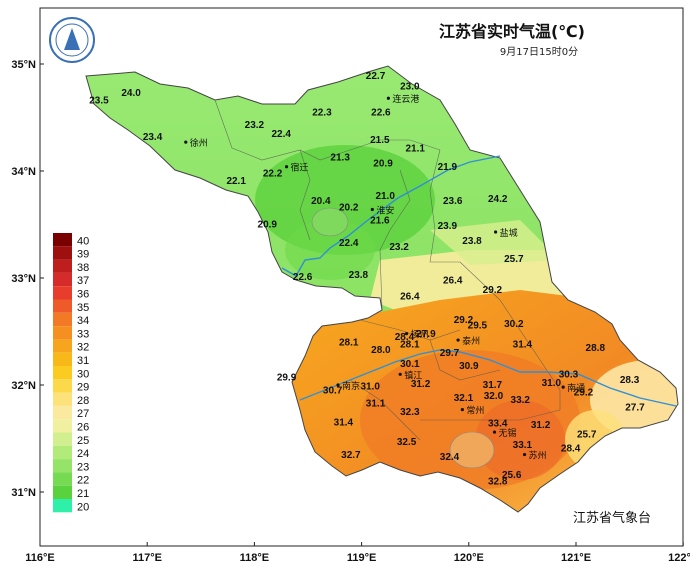 Image resolution: width=690 pixels, height=572 pixels. What do you see at coordinates (413, 375) in the screenshot?
I see `city-name: 镇江` at bounding box center [413, 375].